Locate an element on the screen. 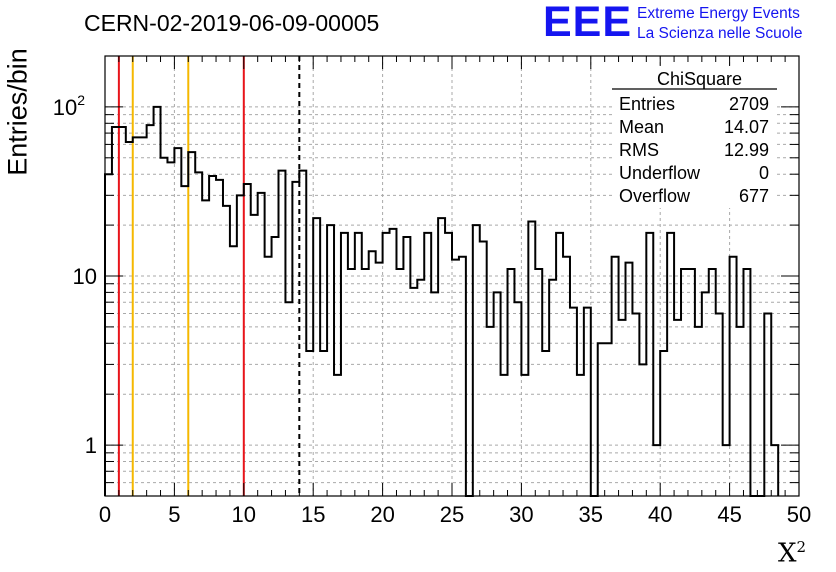  stats-box is located at coordinates (694, 137).